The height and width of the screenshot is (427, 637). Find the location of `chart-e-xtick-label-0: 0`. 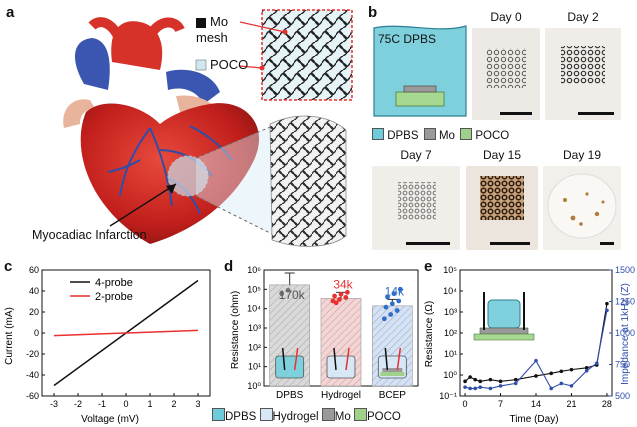

chart-e-xtick-label-0: 0 is located at coordinates (465, 404).